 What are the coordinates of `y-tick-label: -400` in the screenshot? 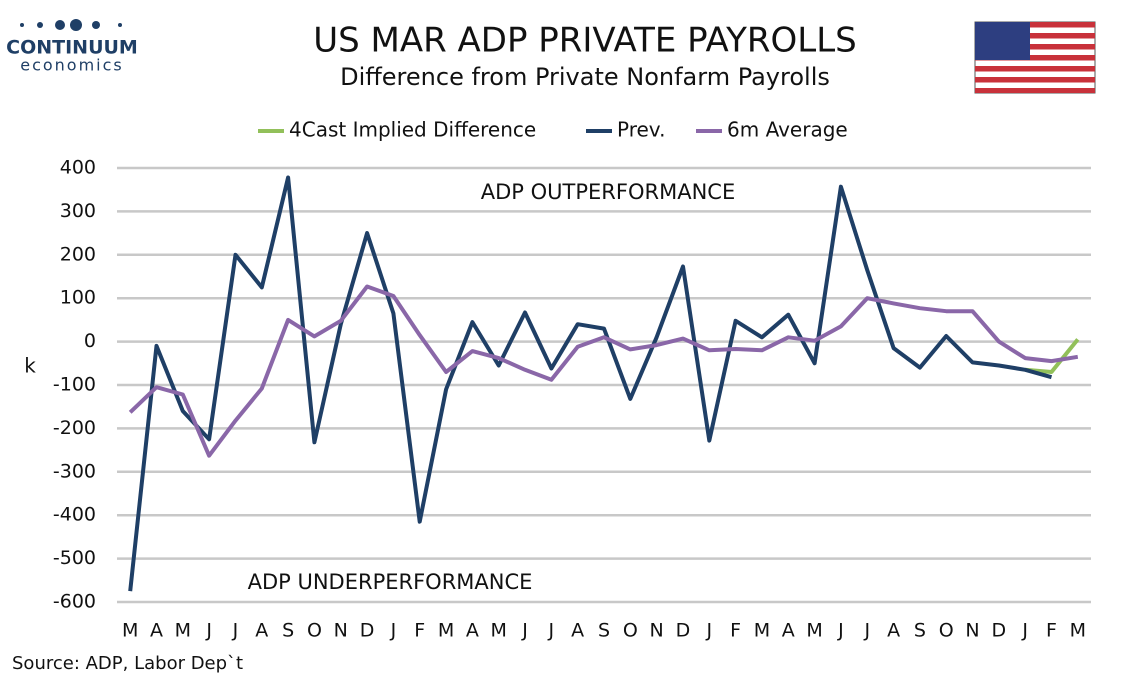 It's located at (74, 515).